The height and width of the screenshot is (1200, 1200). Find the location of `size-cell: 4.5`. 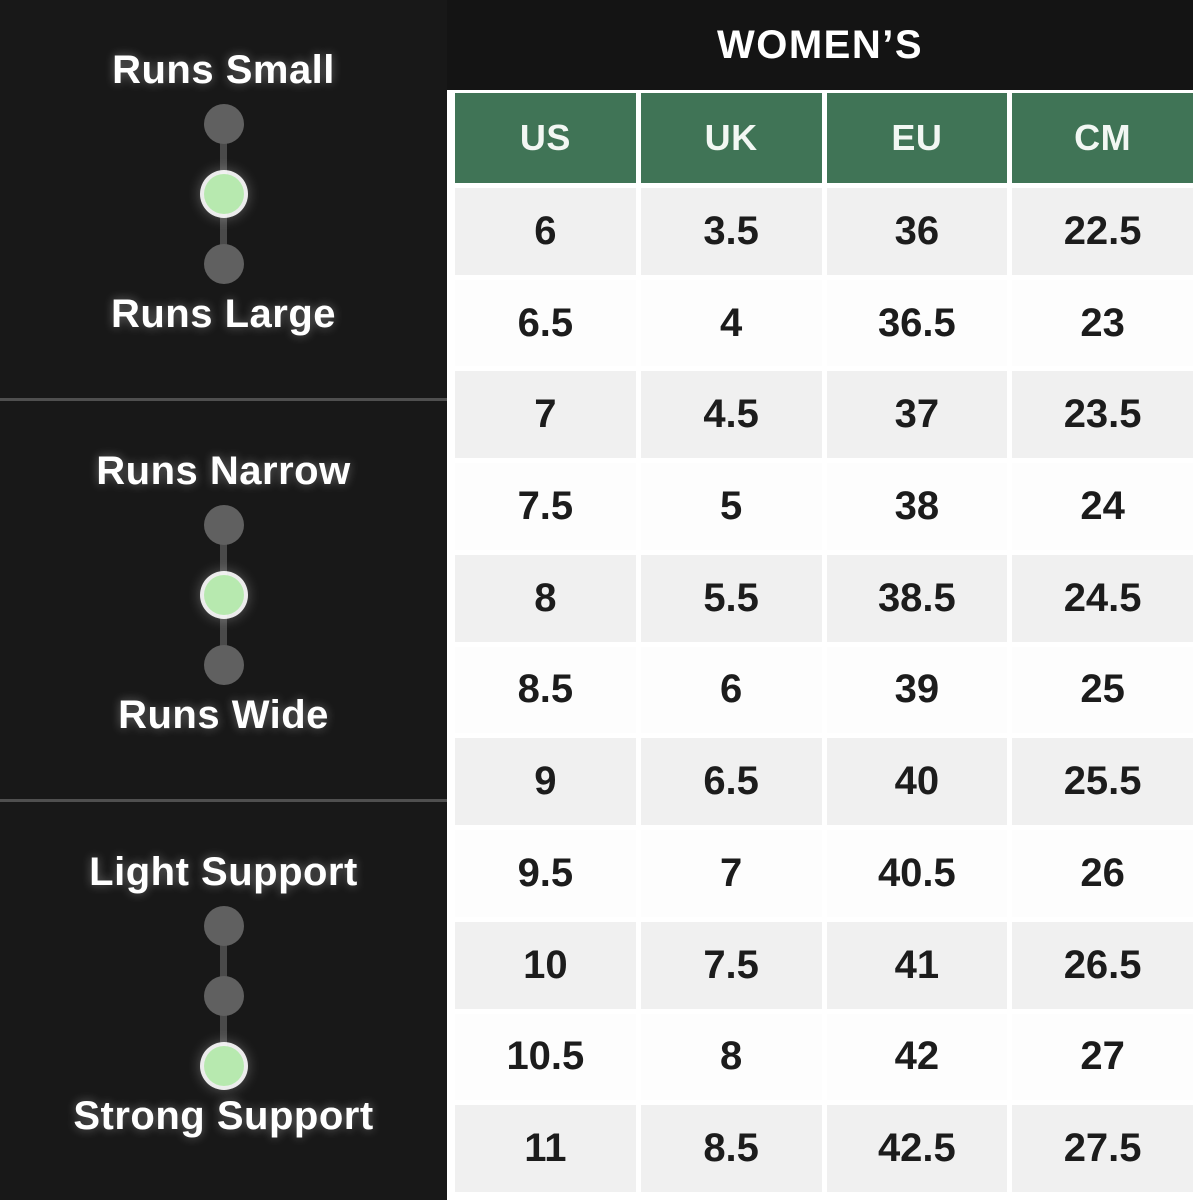

size-cell: 4.5 is located at coordinates (731, 415).